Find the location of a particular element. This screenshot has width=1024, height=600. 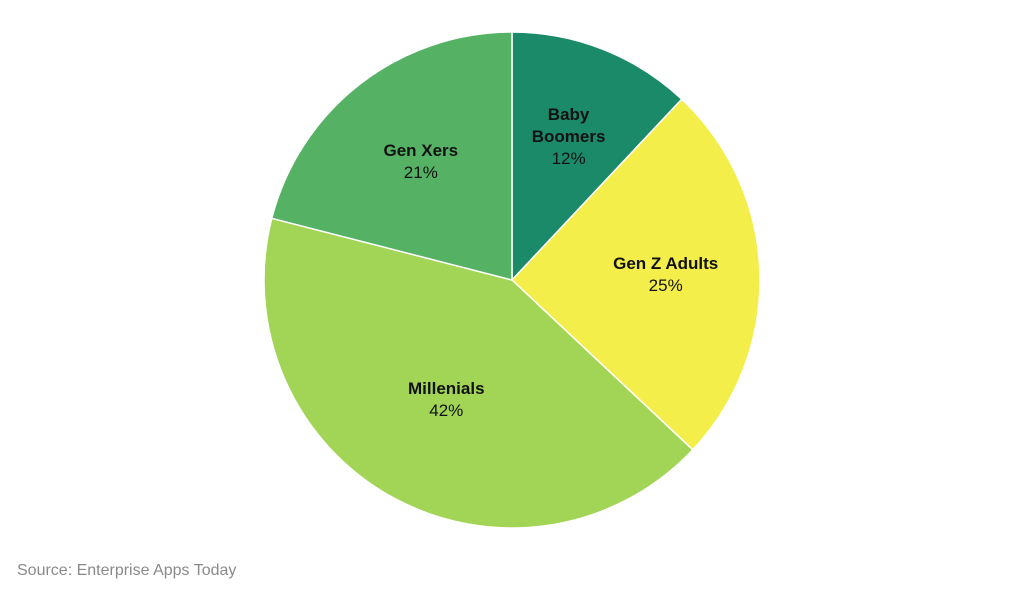

pie-slice-gen-z-adults is located at coordinates (635, 274).